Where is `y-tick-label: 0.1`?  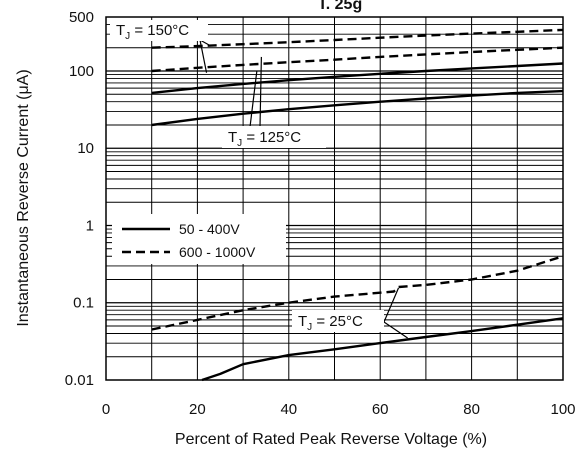
y-tick-label: 0.1 is located at coordinates (83, 303).